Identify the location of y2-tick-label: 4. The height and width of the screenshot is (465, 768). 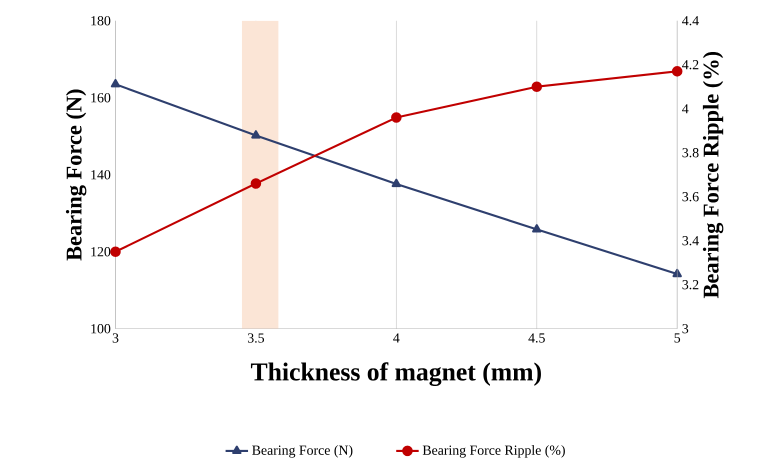
(685, 109).